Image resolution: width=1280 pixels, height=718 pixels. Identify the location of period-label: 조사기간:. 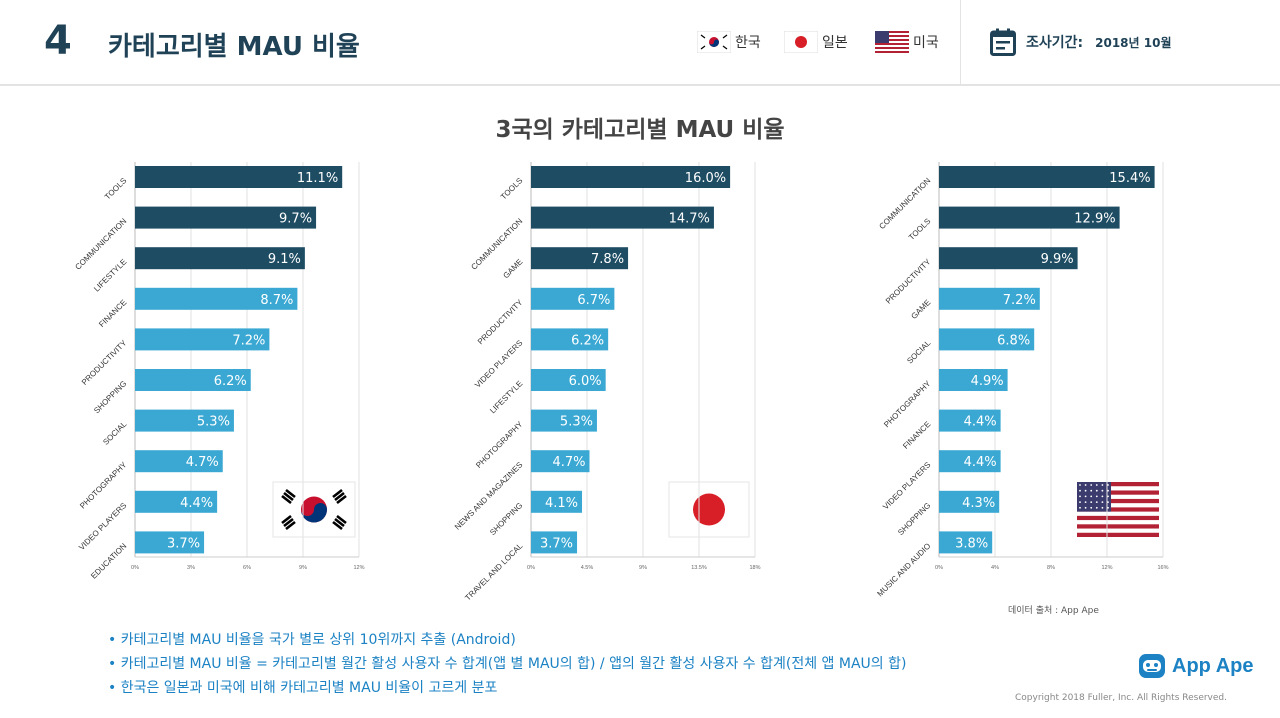
(1055, 43).